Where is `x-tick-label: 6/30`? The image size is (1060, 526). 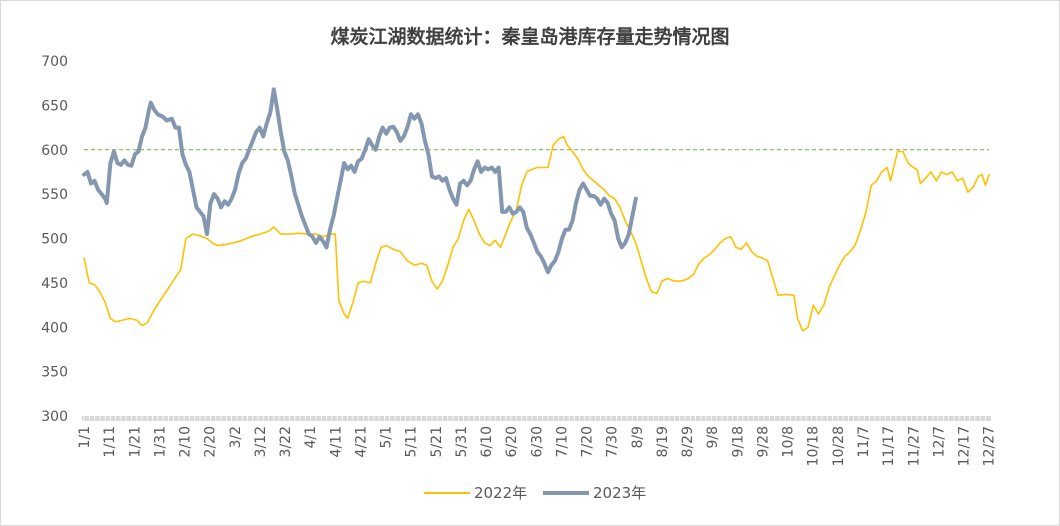
x-tick-label: 6/30 is located at coordinates (537, 441).